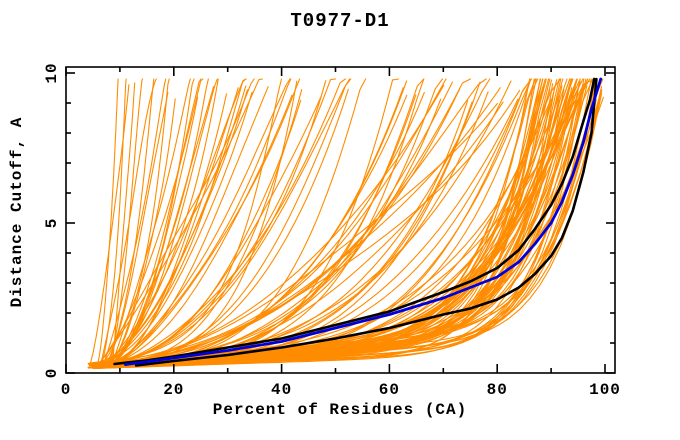 Image resolution: width=680 pixels, height=440 pixels. I want to click on y-tick-label: 0, so click(52, 373).